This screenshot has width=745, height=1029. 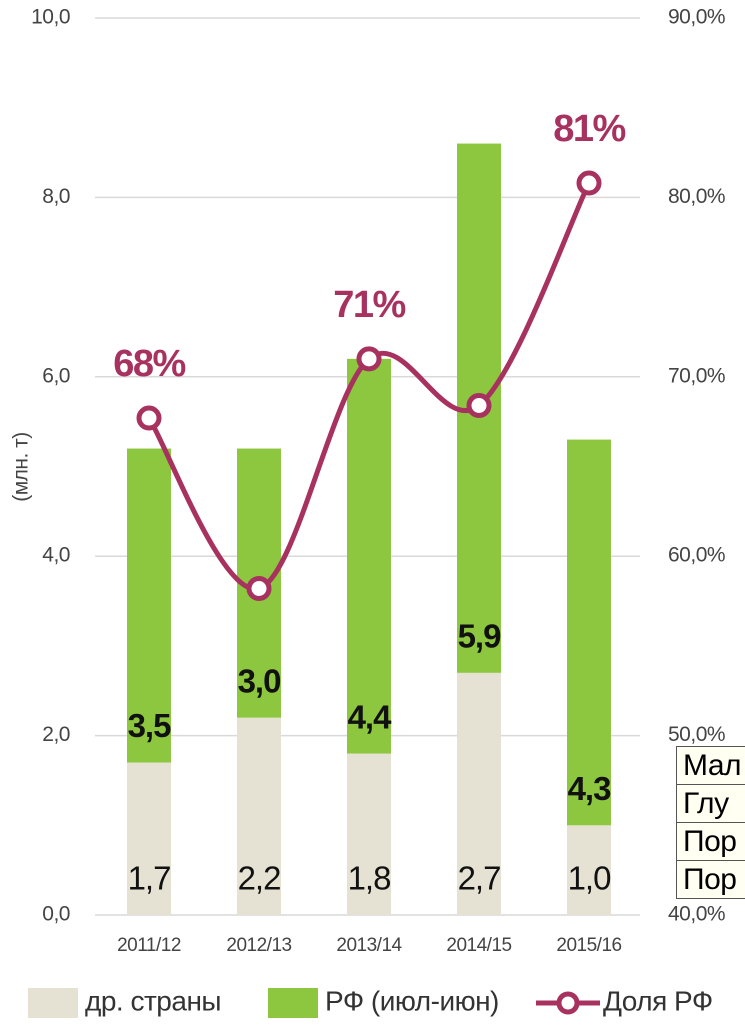 What do you see at coordinates (589, 129) in the screenshot?
I see `data-label: 81%` at bounding box center [589, 129].